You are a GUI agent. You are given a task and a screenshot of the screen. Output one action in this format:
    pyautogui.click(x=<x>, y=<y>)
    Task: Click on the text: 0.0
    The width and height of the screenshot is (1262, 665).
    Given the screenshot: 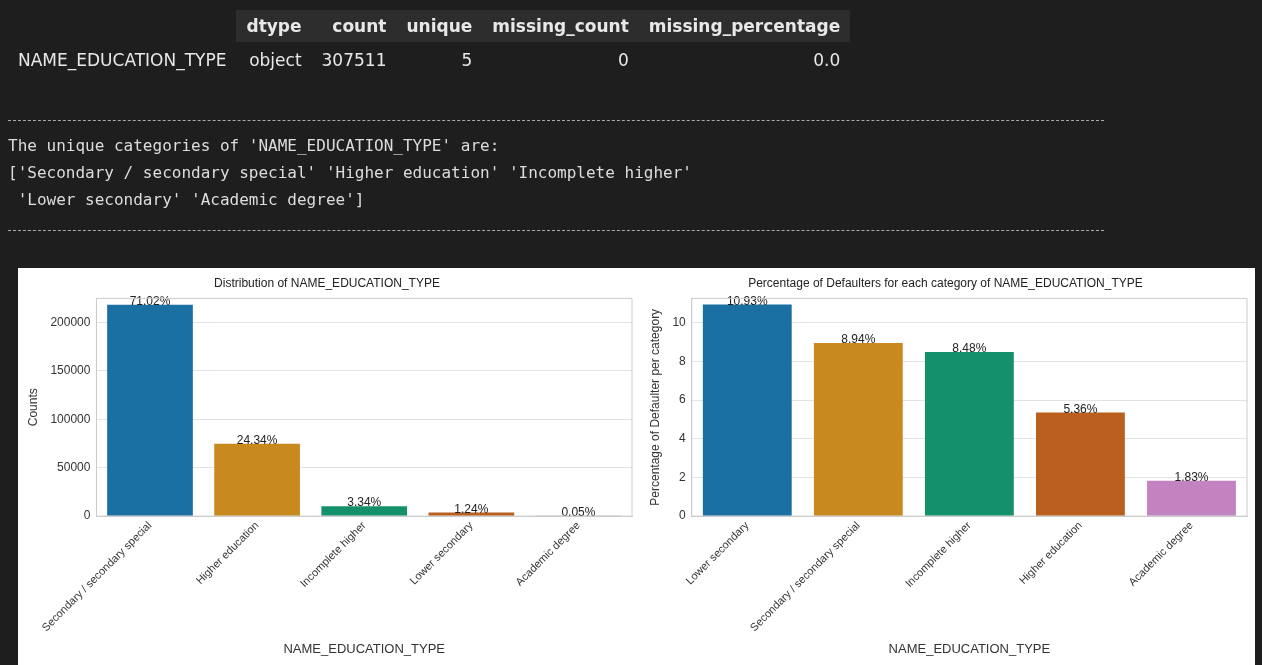 What is the action you would take?
    pyautogui.click(x=827, y=60)
    